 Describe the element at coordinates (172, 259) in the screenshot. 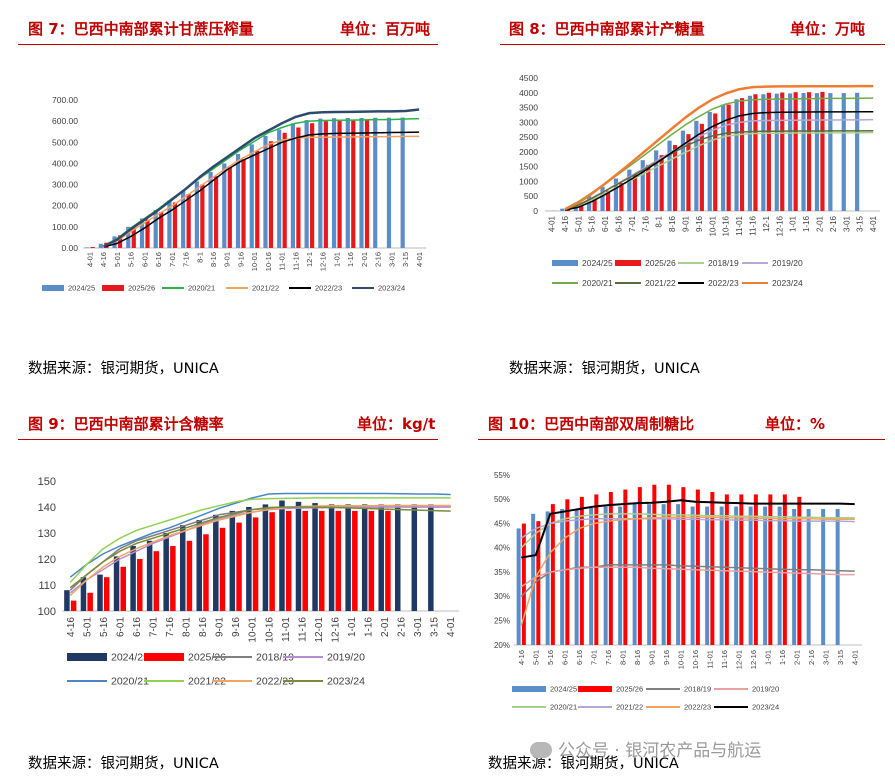

I see `x-tick-label: 7-01` at that location.